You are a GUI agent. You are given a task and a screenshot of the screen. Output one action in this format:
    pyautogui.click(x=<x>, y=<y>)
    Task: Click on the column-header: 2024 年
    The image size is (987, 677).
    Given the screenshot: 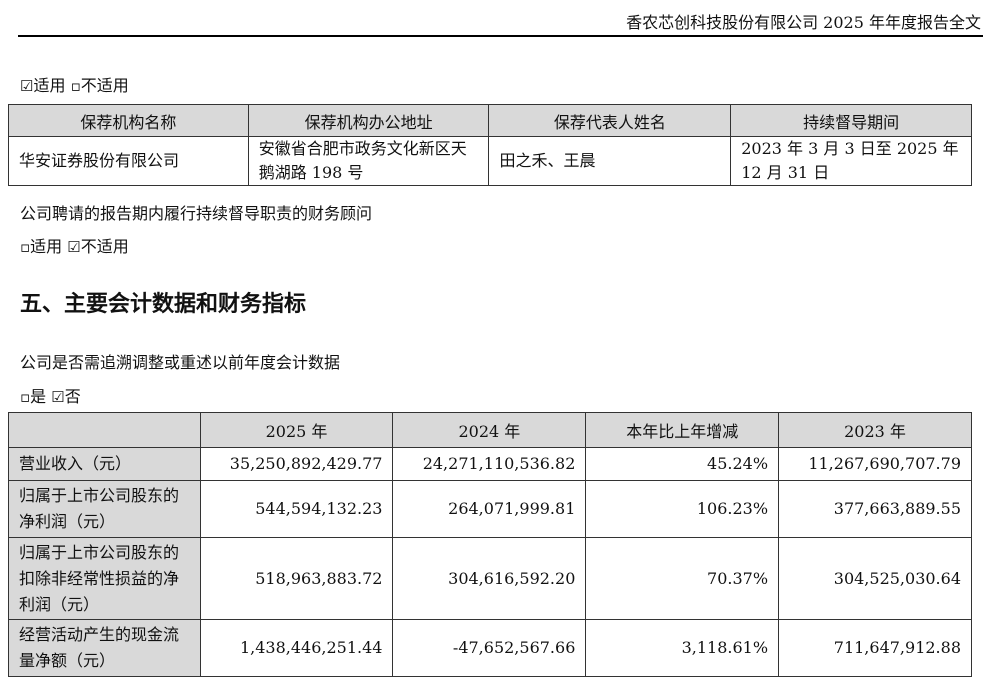 What is the action you would take?
    pyautogui.click(x=489, y=430)
    